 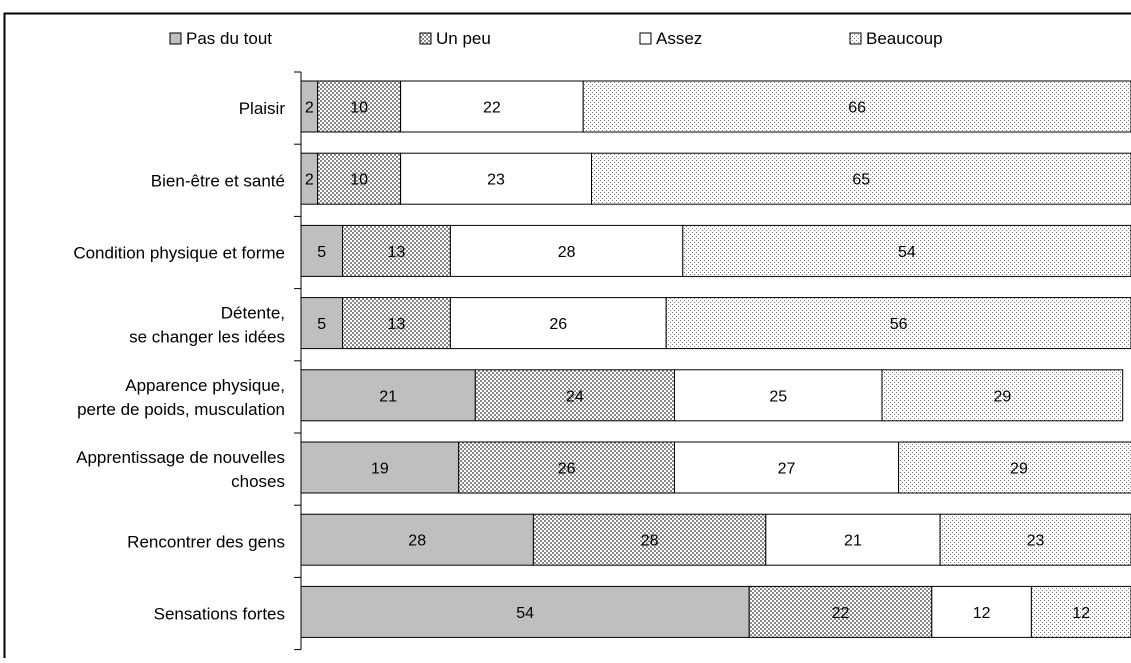 I want to click on category-label-line: Plaisir, so click(x=262, y=108).